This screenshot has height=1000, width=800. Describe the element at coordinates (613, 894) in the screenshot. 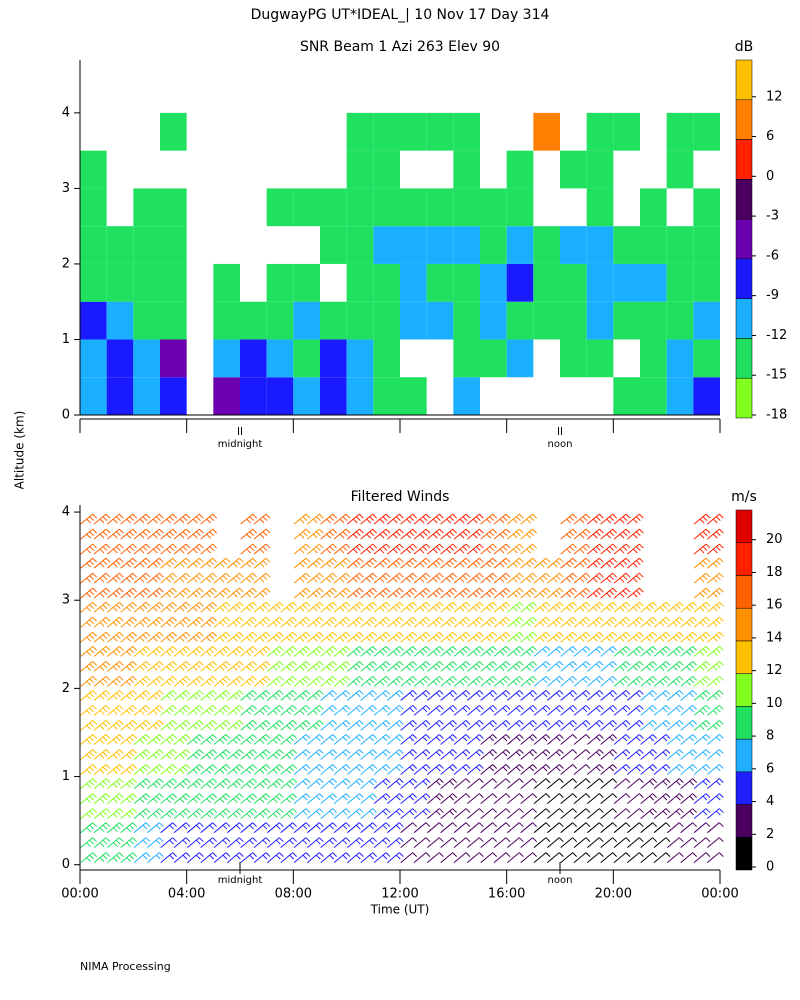

I see `x-tick-label: 20:00` at that location.